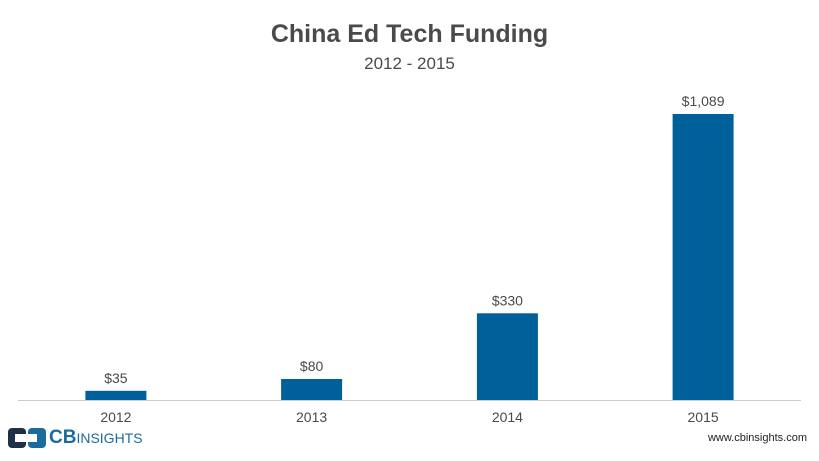 This screenshot has height=461, width=819. Describe the element at coordinates (507, 417) in the screenshot. I see `x-tick-label-2014: 2014` at that location.